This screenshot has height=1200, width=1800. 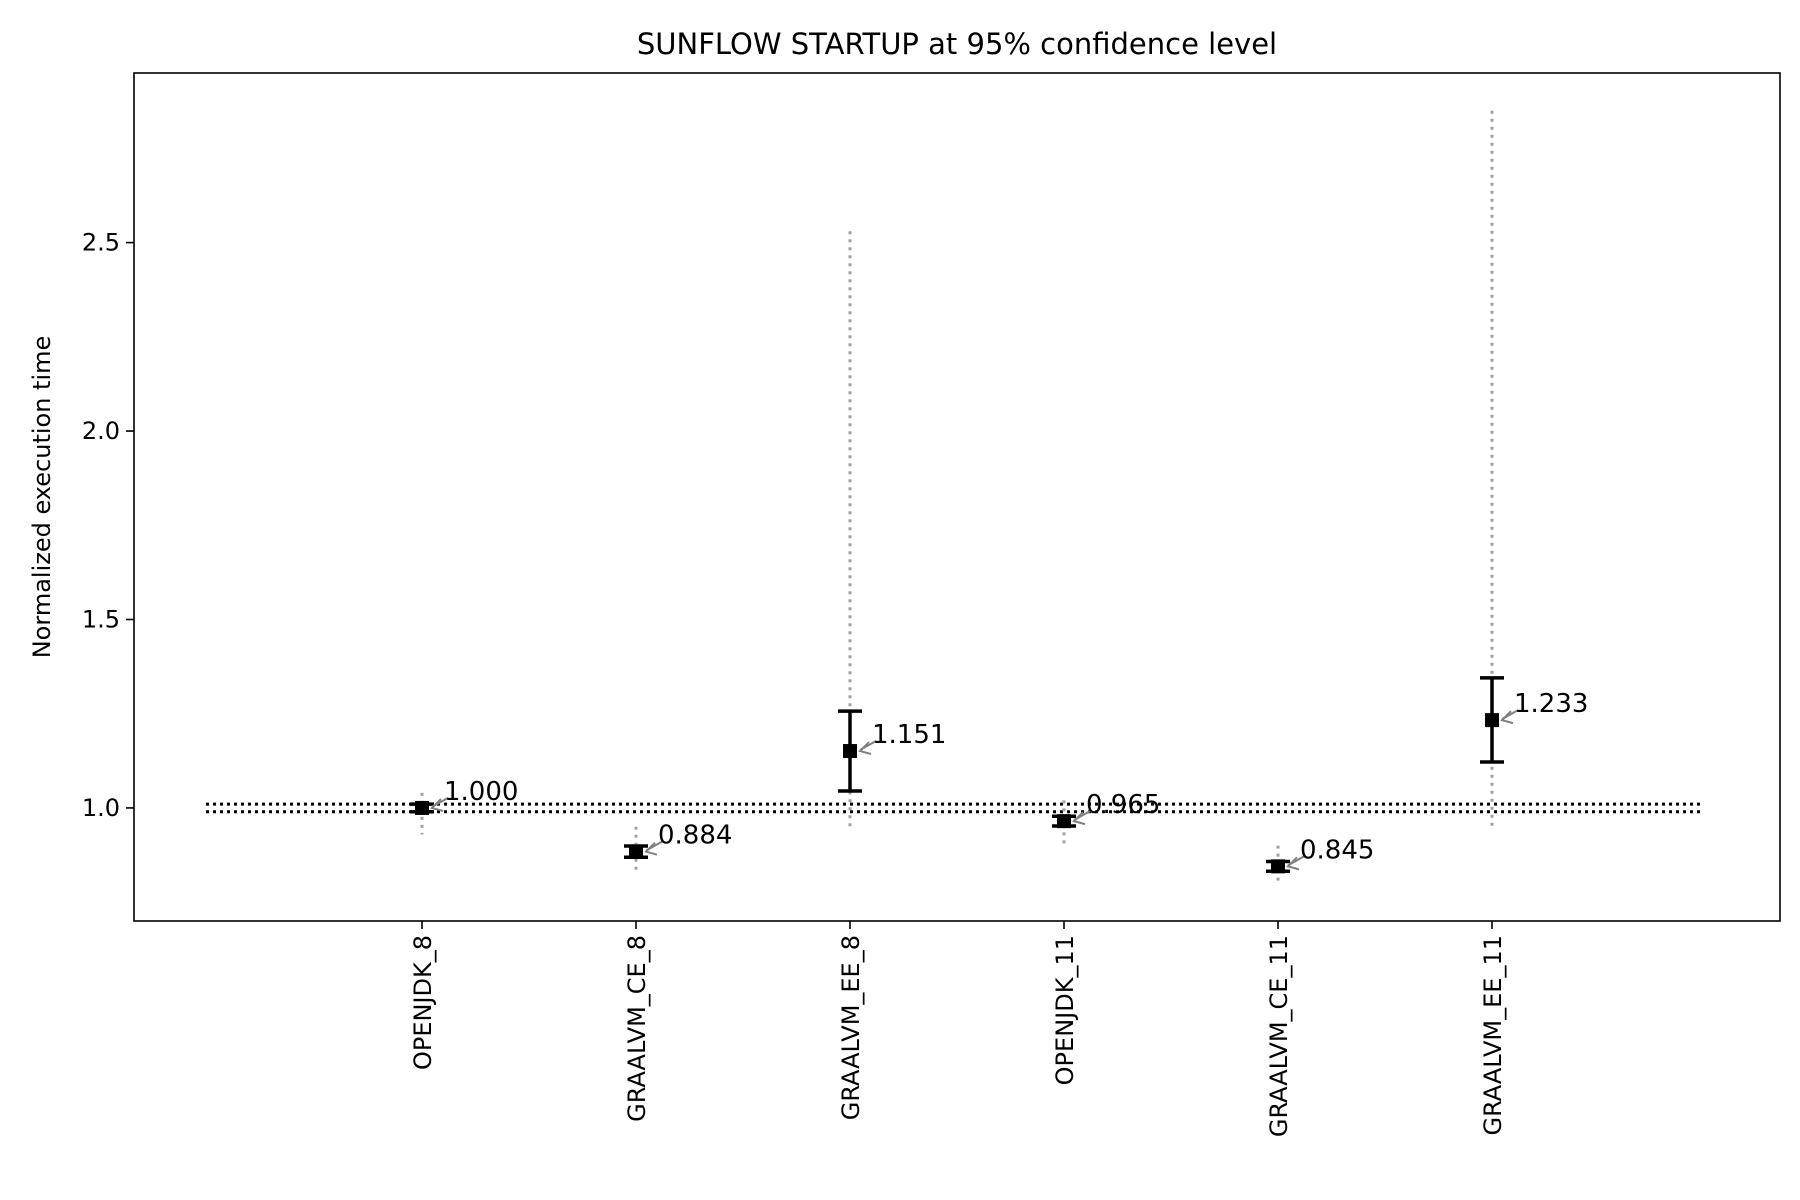 What do you see at coordinates (423, 1002) in the screenshot?
I see `x-tick-label: OPENJDK_8` at bounding box center [423, 1002].